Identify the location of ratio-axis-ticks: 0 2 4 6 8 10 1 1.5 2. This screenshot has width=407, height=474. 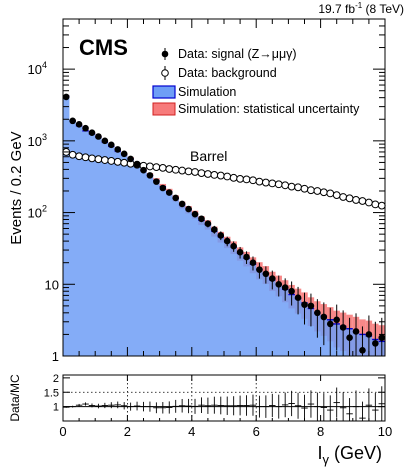
(218, 406).